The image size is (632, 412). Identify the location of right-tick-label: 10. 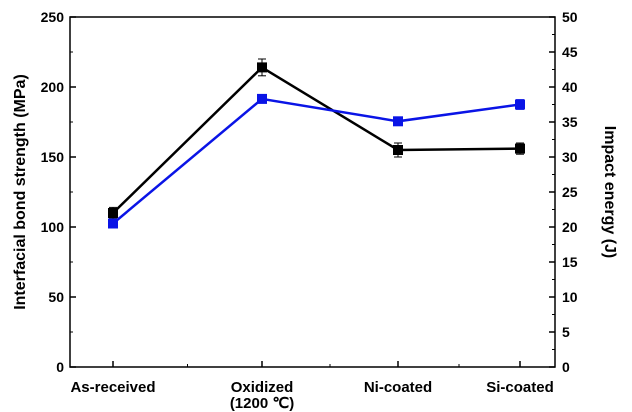
(570, 297).